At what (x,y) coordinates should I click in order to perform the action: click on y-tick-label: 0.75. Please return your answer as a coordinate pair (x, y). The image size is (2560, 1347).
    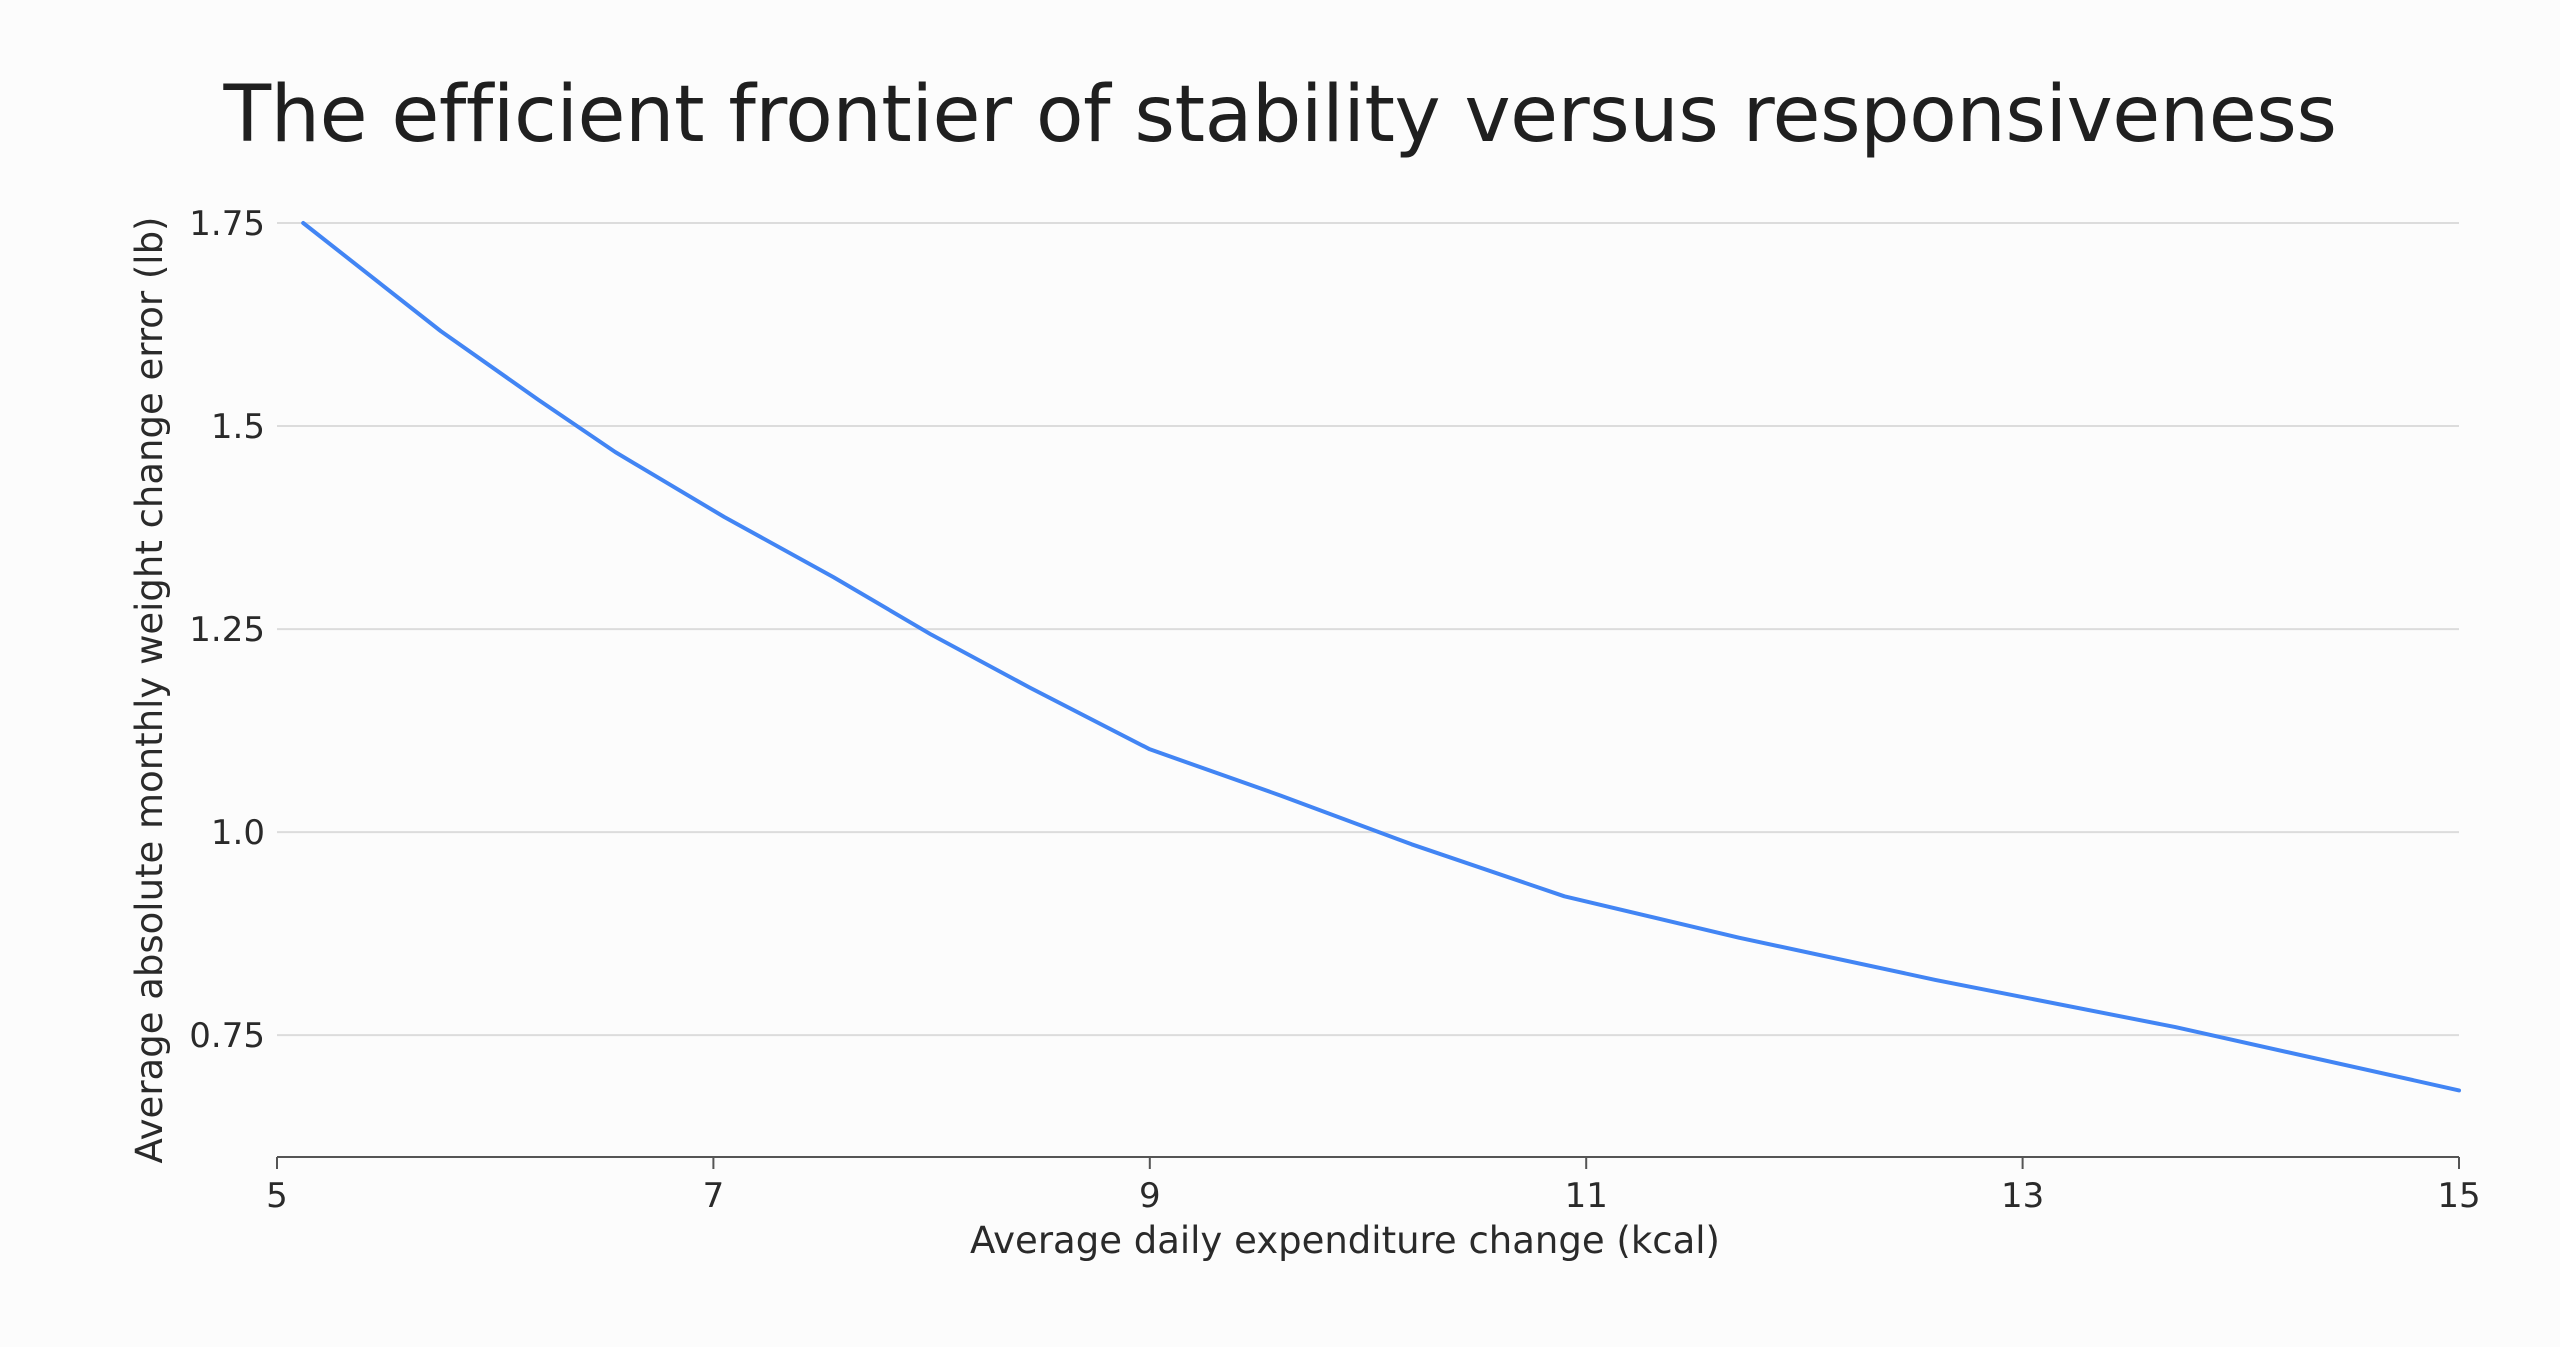
    Looking at the image, I should click on (227, 1036).